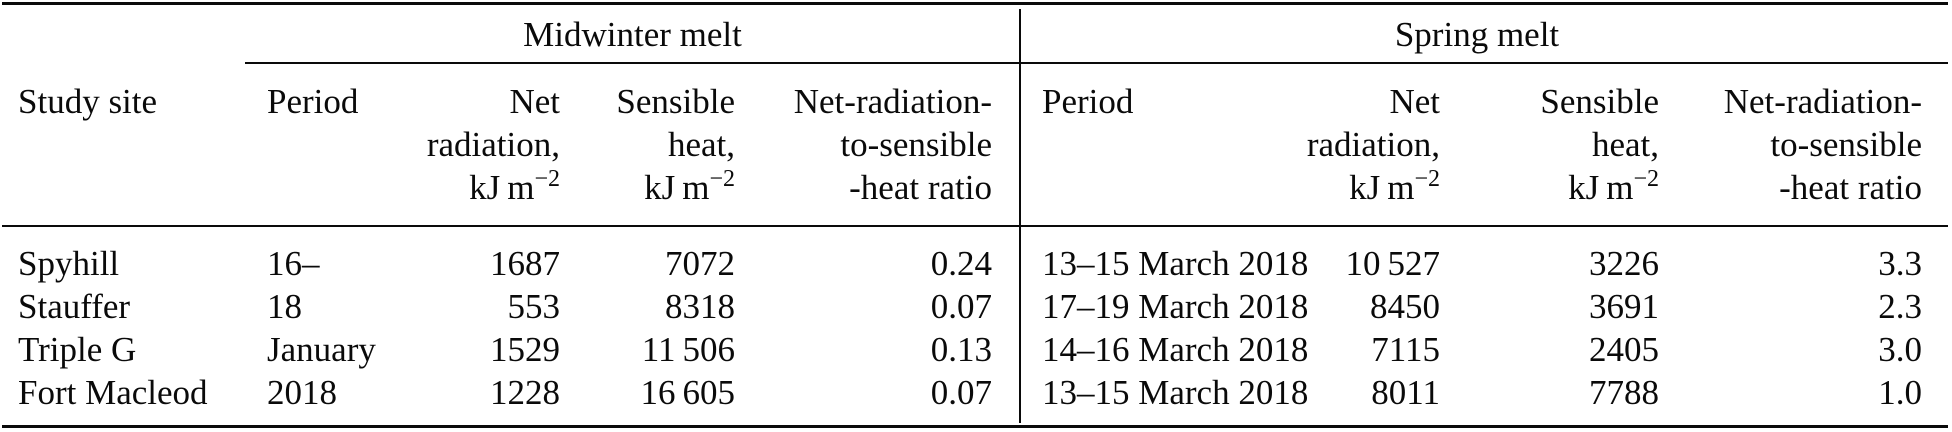  I want to click on cell-site: Triple G, so click(77, 349).